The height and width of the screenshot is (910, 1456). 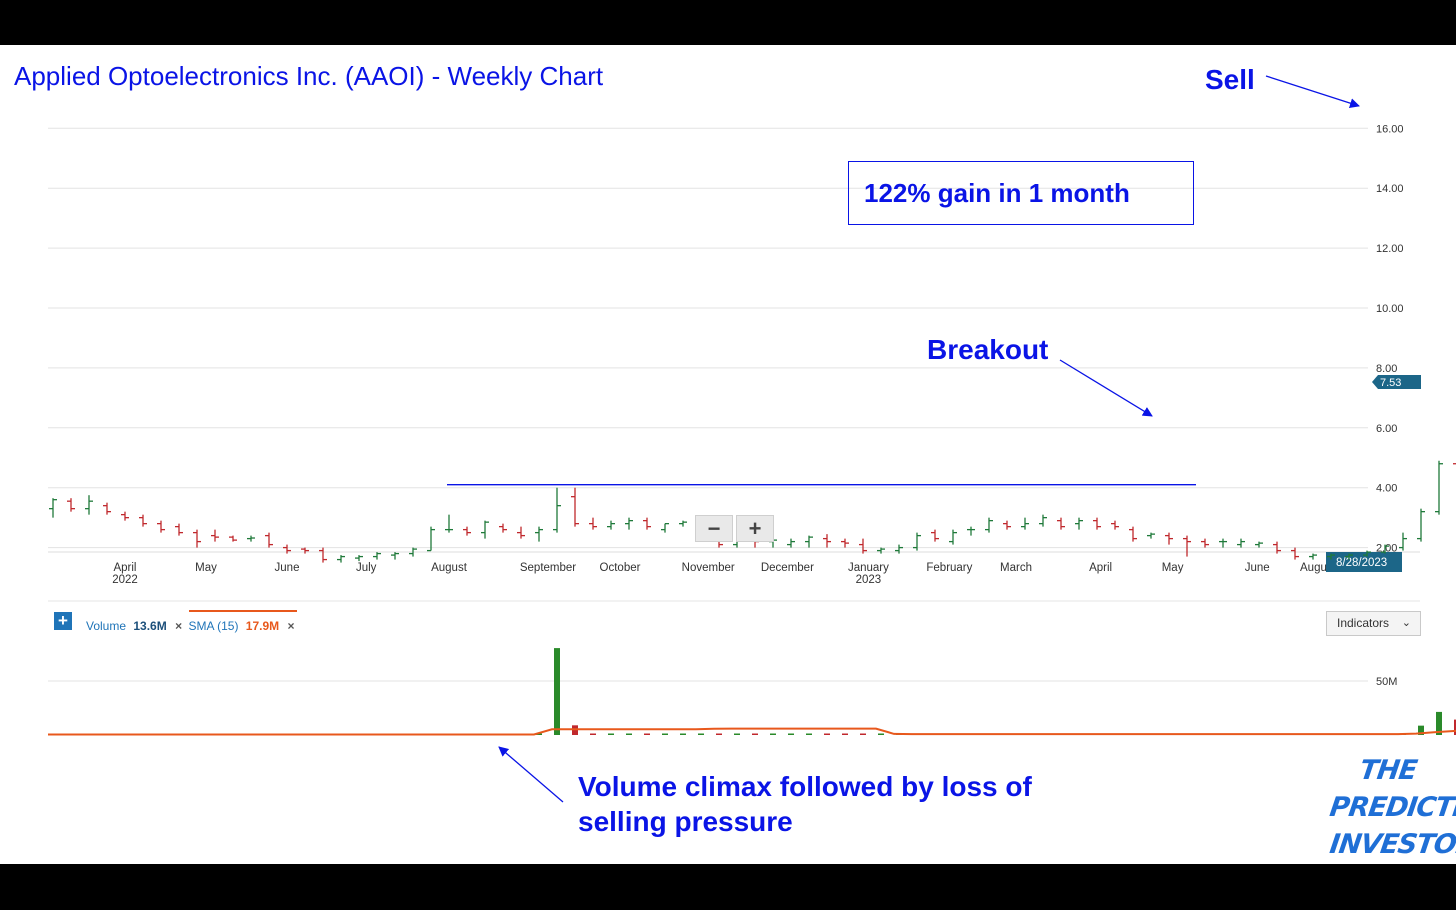 I want to click on logo-line-3: INVESTOR, so click(x=1391, y=844).